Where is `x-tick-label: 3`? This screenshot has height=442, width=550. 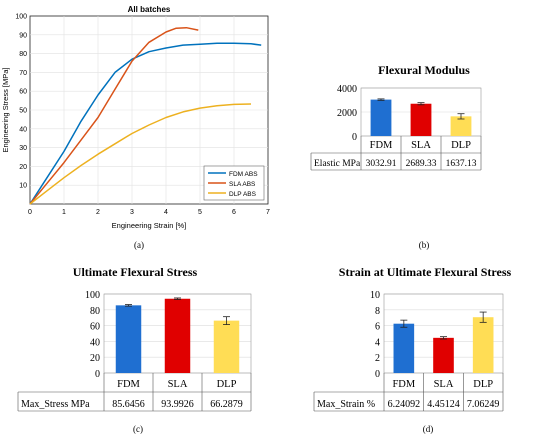 x-tick-label: 3 is located at coordinates (132, 212).